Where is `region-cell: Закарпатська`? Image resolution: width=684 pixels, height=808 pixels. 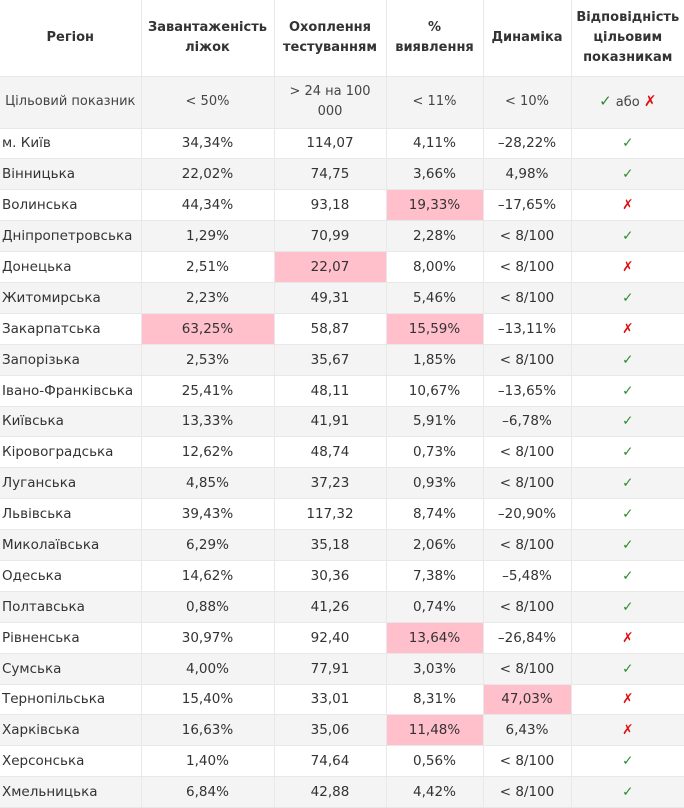 region-cell: Закарпатська is located at coordinates (71, 329).